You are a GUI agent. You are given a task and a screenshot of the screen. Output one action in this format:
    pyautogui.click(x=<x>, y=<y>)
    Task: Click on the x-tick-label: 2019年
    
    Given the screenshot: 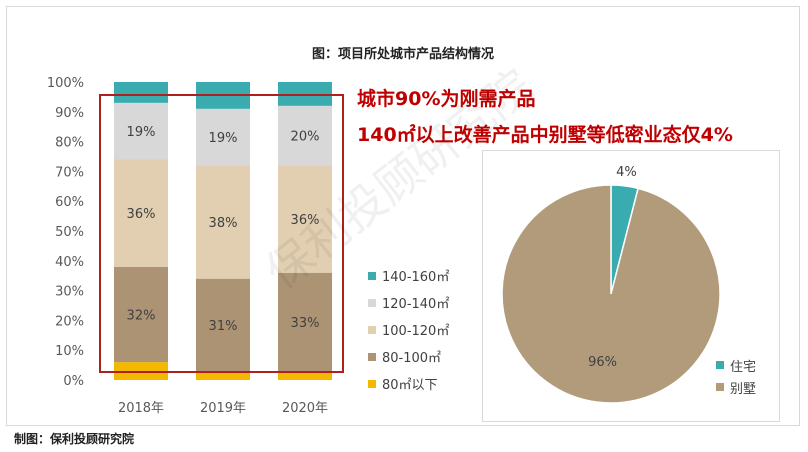 What is the action you would take?
    pyautogui.click(x=223, y=408)
    